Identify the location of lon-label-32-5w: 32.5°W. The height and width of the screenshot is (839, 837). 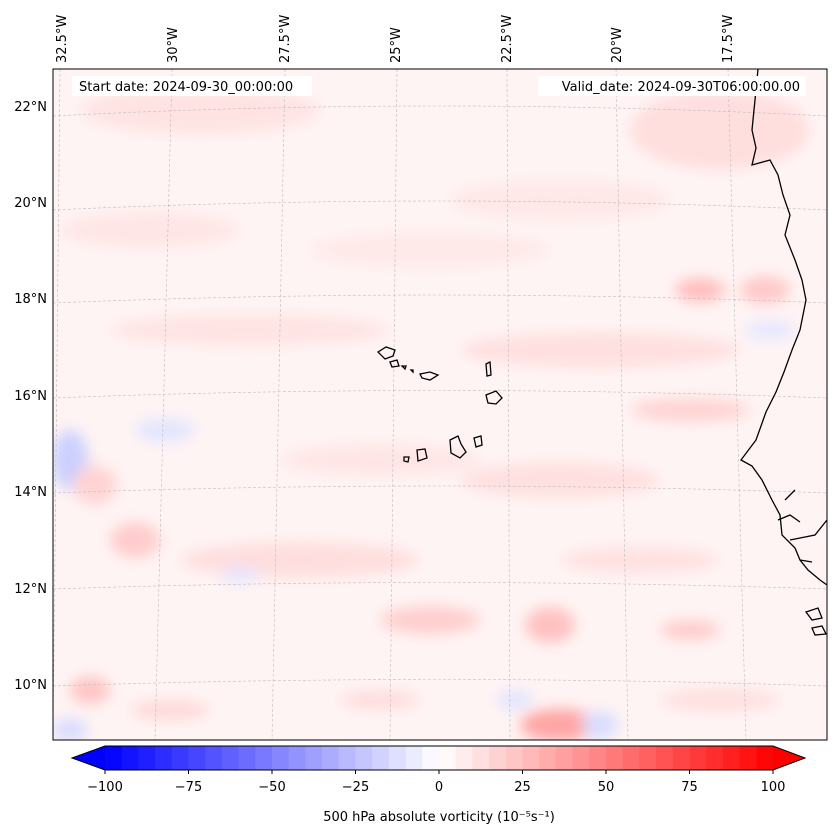
(62, 39).